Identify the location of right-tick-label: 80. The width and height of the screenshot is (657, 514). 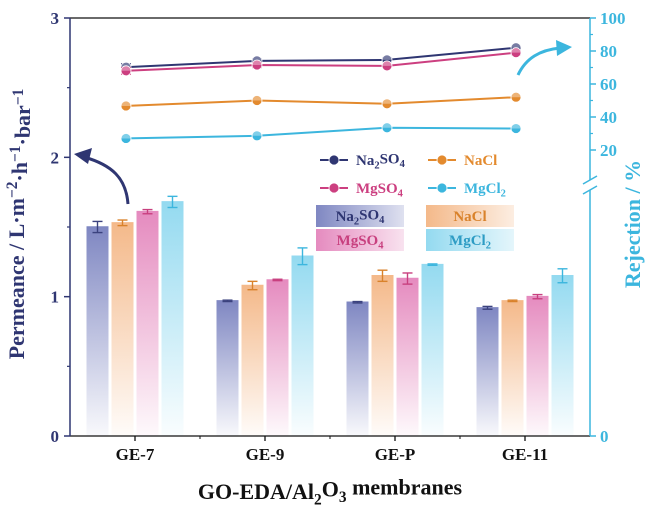
(608, 51).